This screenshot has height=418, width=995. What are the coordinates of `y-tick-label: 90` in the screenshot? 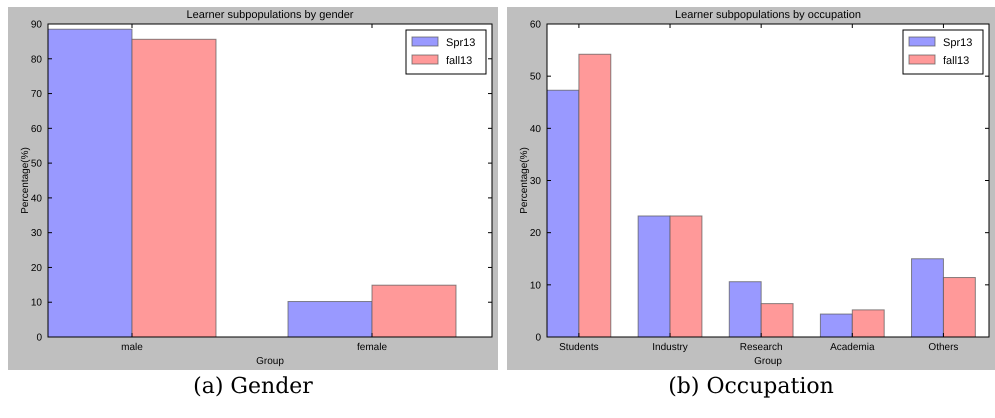 It's located at (36, 25).